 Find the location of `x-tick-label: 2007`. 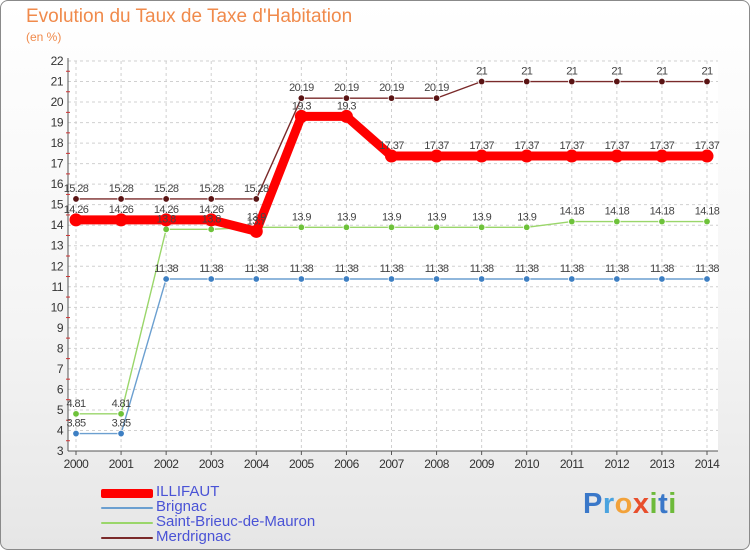

x-tick-label: 2007 is located at coordinates (392, 464).